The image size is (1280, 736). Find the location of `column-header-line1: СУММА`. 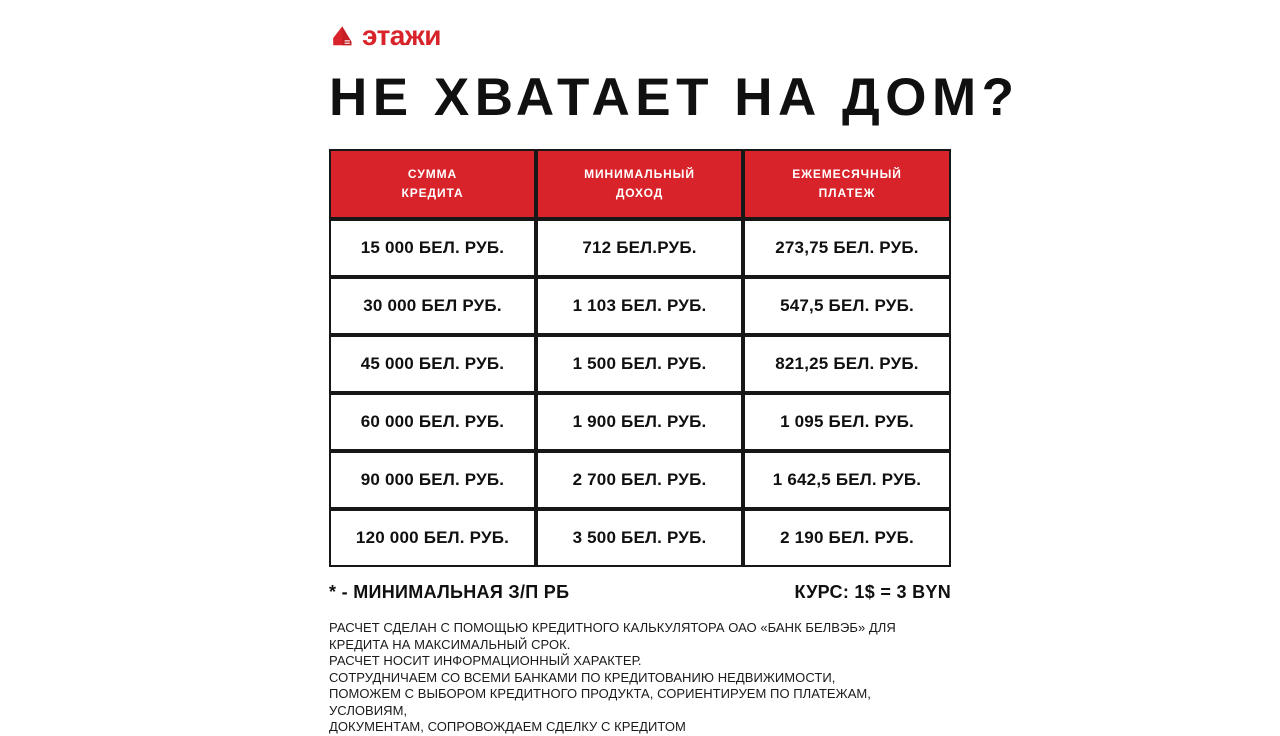

column-header-line1: СУММА is located at coordinates (432, 174).